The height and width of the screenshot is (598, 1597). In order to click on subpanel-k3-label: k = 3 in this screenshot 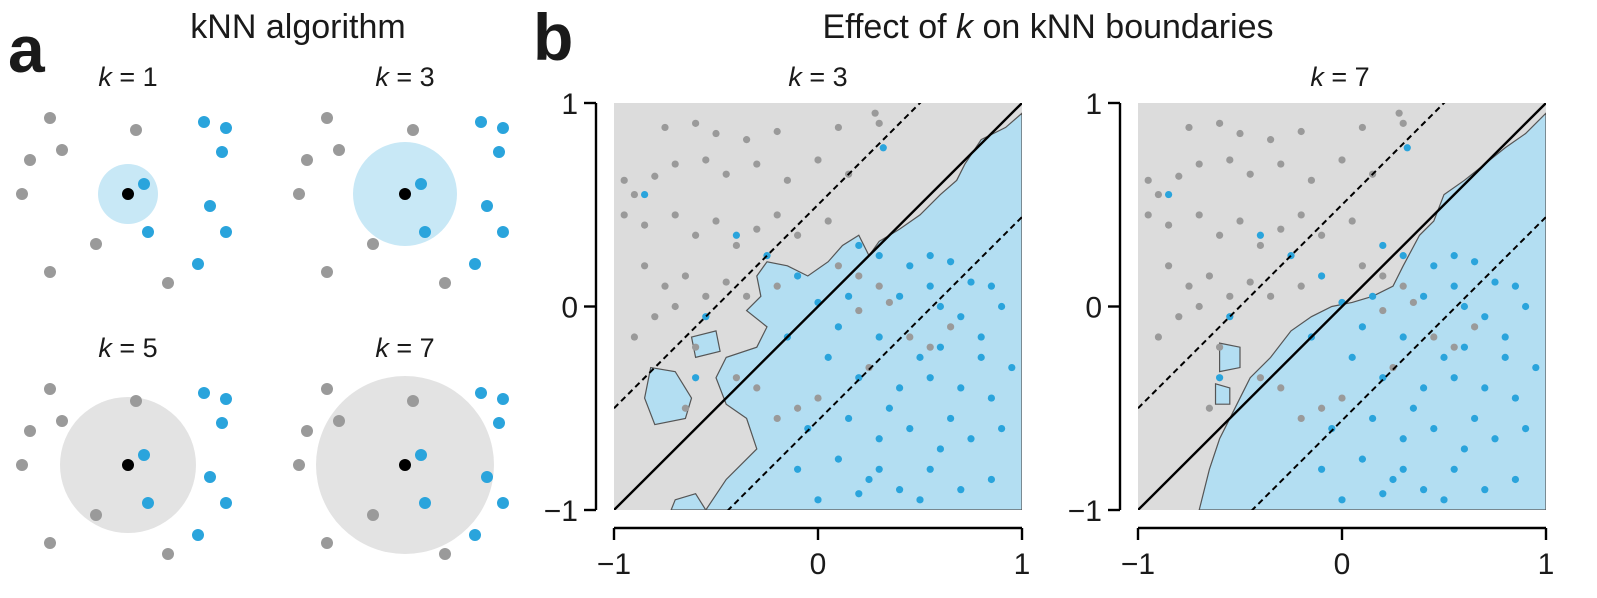, I will do `click(404, 77)`.